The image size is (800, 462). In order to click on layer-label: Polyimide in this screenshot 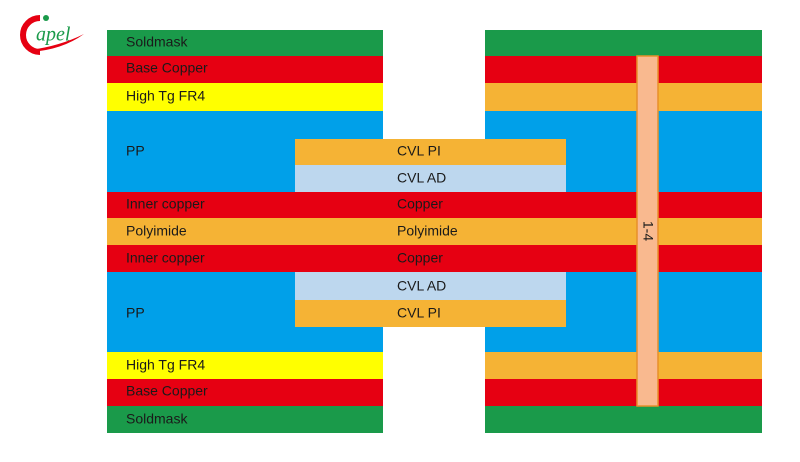, I will do `click(156, 231)`.